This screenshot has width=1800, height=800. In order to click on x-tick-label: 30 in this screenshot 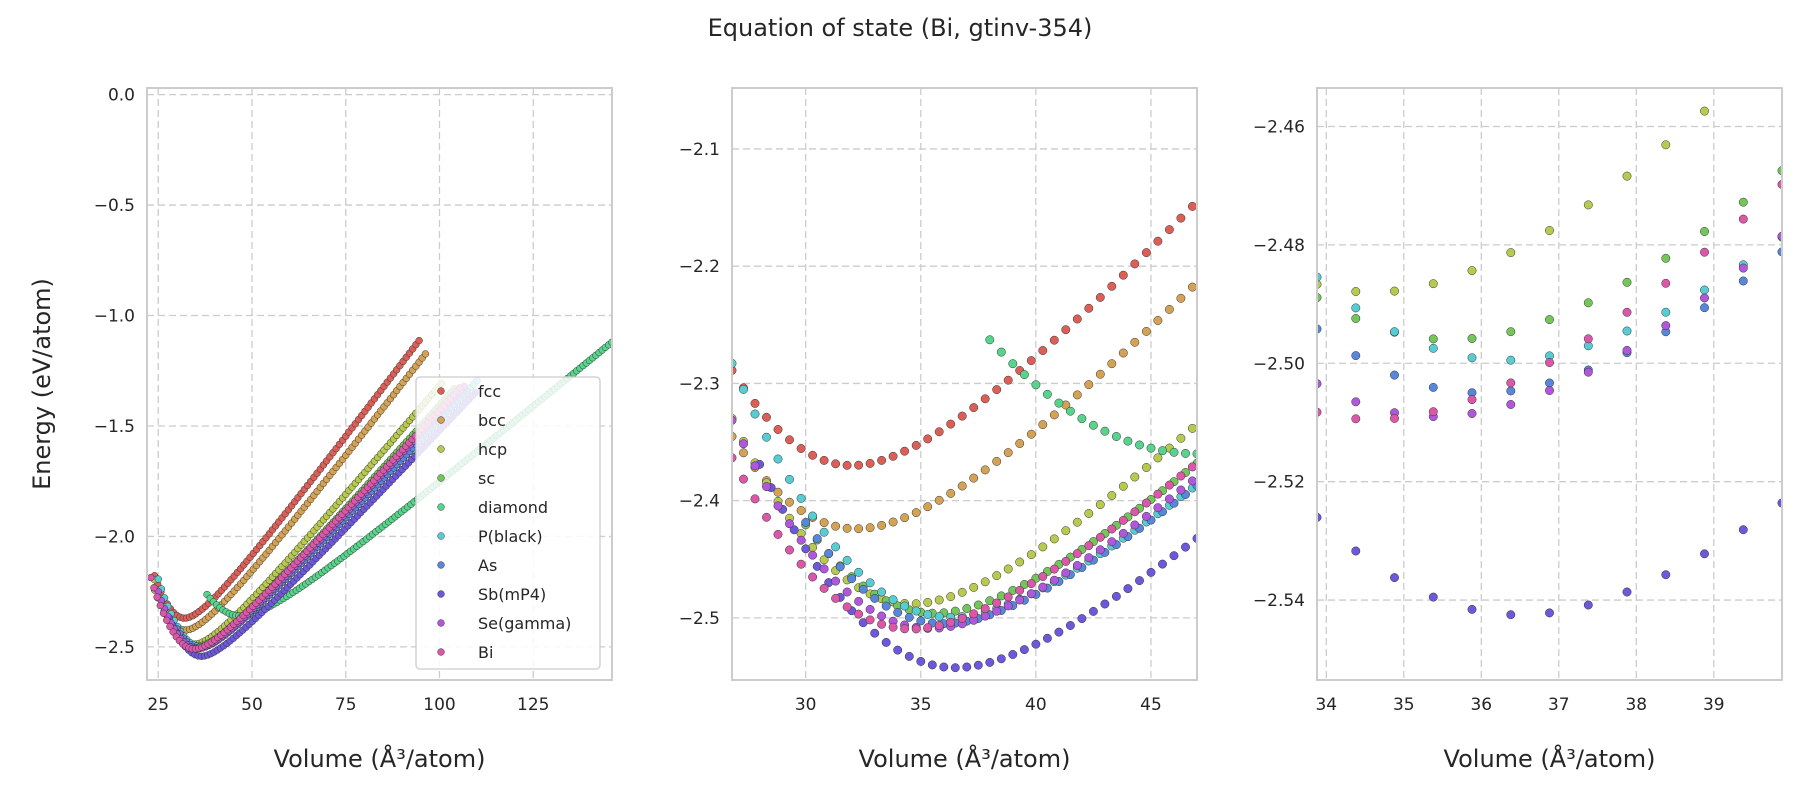, I will do `click(806, 705)`.